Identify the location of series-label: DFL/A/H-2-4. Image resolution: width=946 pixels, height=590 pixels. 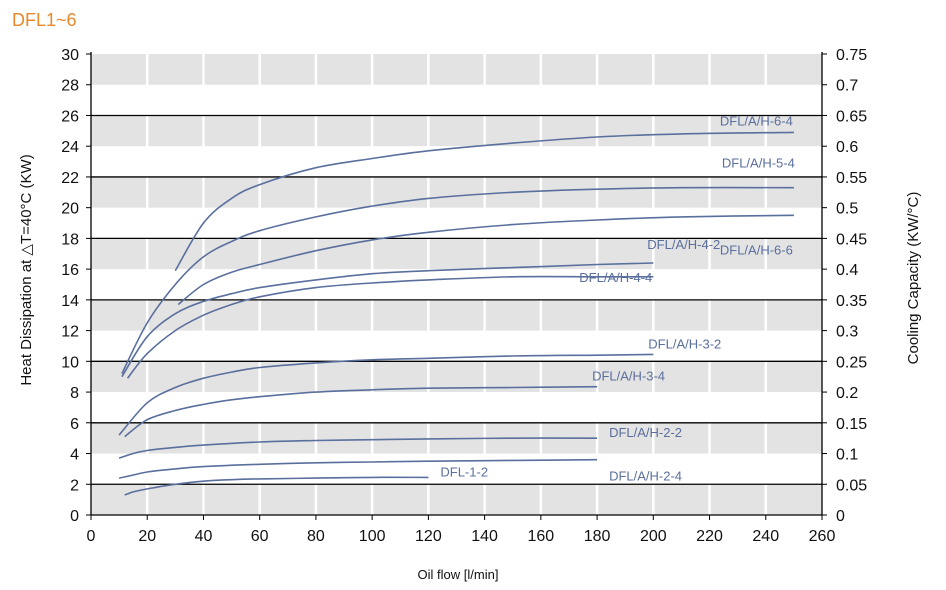
(645, 476).